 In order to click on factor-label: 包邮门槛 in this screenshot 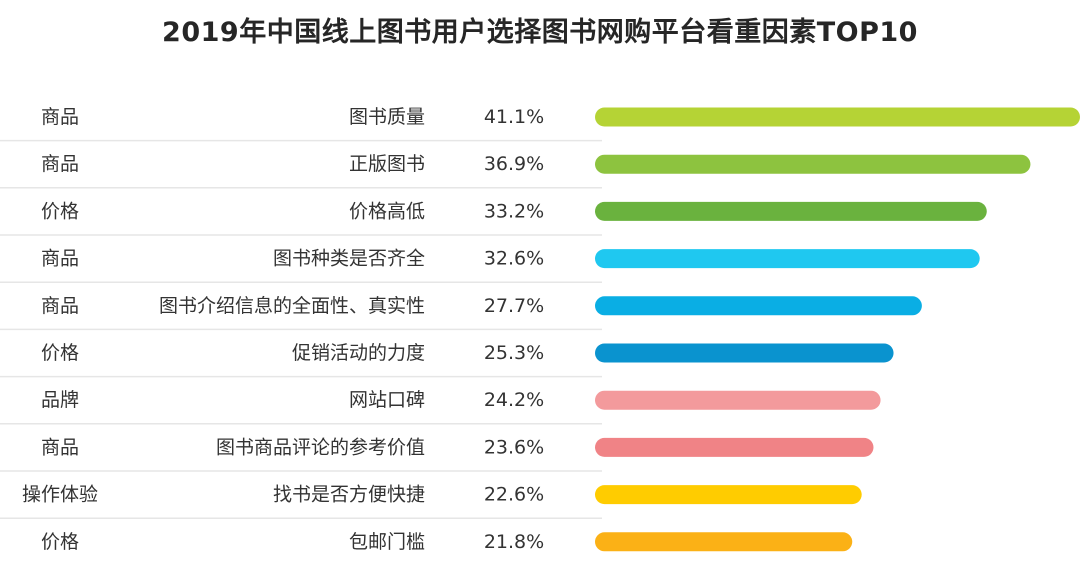, I will do `click(387, 542)`.